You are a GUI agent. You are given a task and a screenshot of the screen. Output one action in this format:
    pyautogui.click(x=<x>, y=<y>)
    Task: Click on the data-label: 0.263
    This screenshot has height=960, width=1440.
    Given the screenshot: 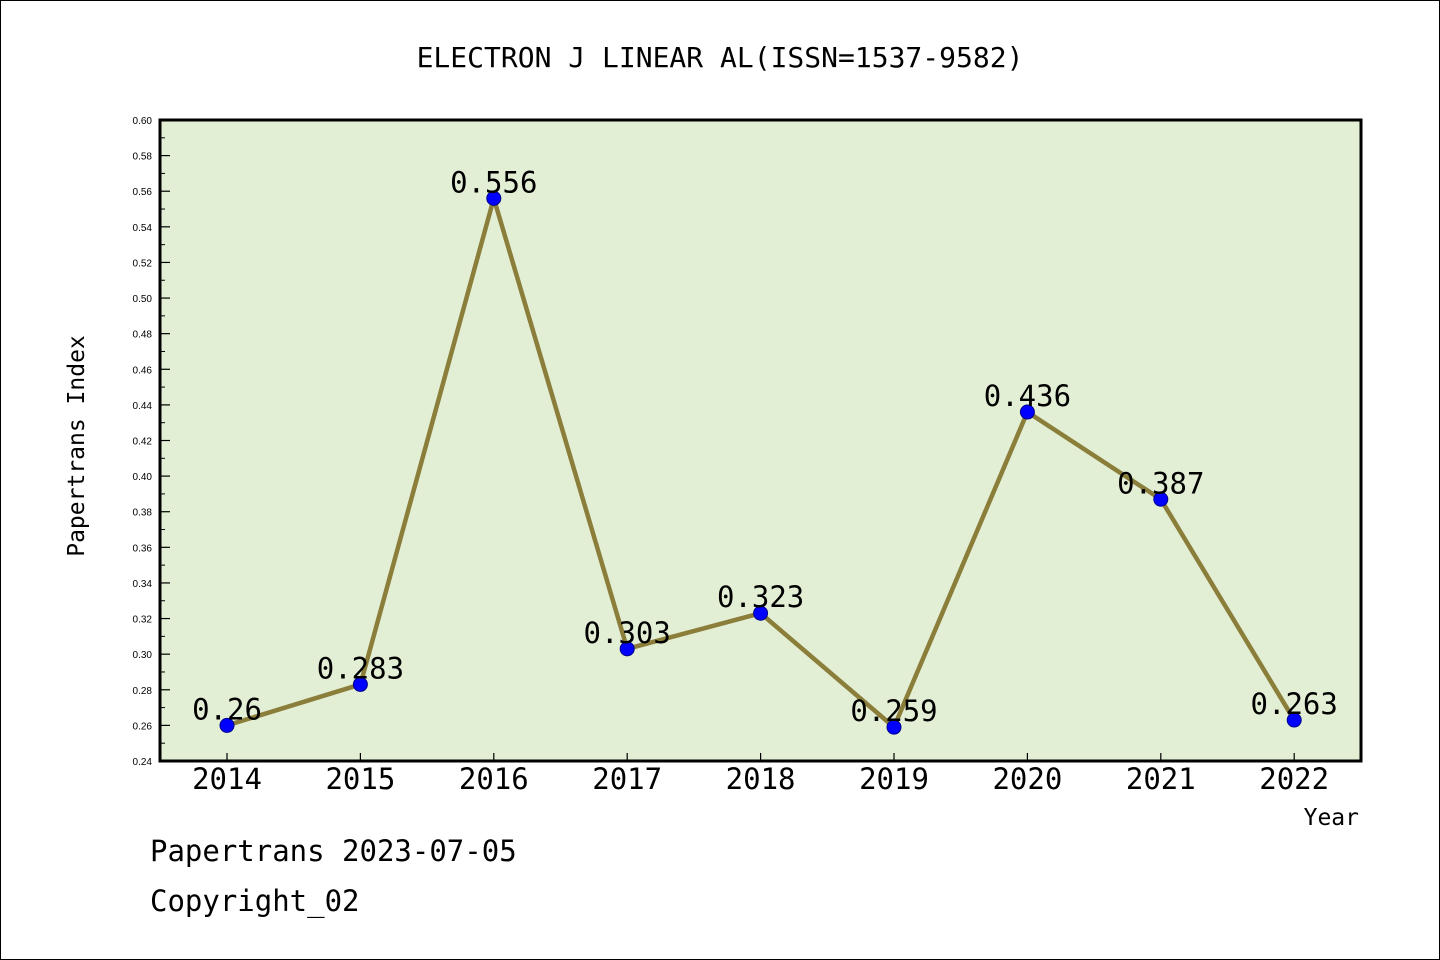 What is the action you would take?
    pyautogui.click(x=1294, y=704)
    